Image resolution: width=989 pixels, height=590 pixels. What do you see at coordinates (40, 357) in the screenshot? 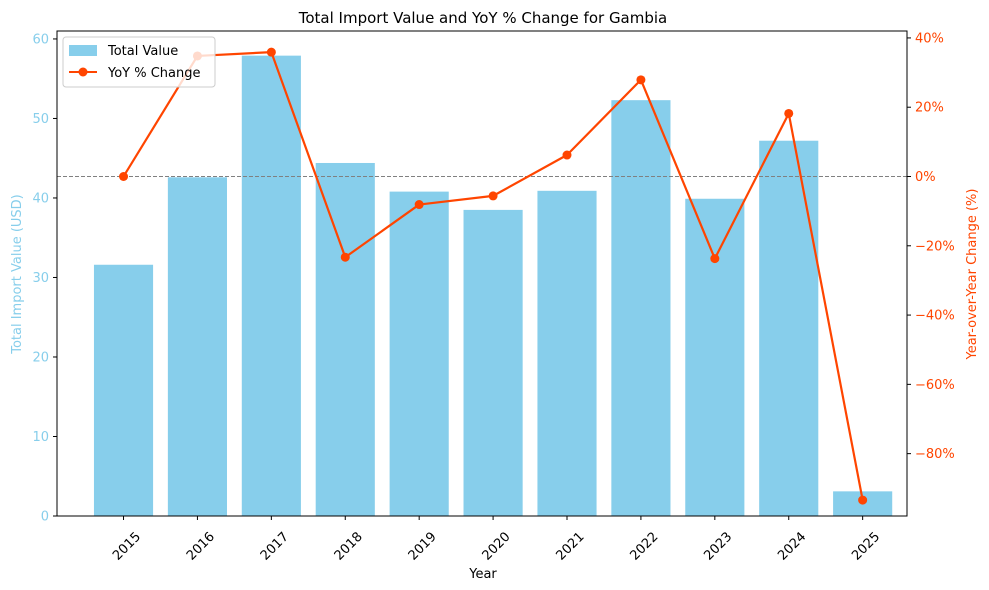
I see `left-tick-label: 20` at bounding box center [40, 357].